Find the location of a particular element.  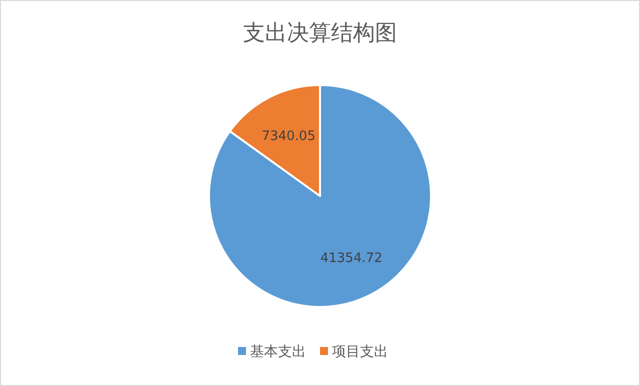

data-label: 41354.72 is located at coordinates (351, 258).